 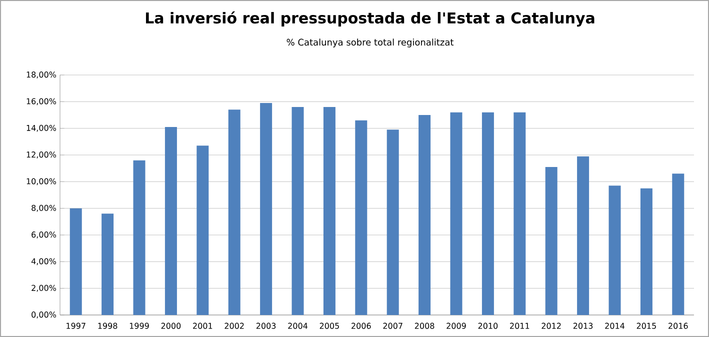 I want to click on x-tick-label: 1999, so click(x=139, y=325).